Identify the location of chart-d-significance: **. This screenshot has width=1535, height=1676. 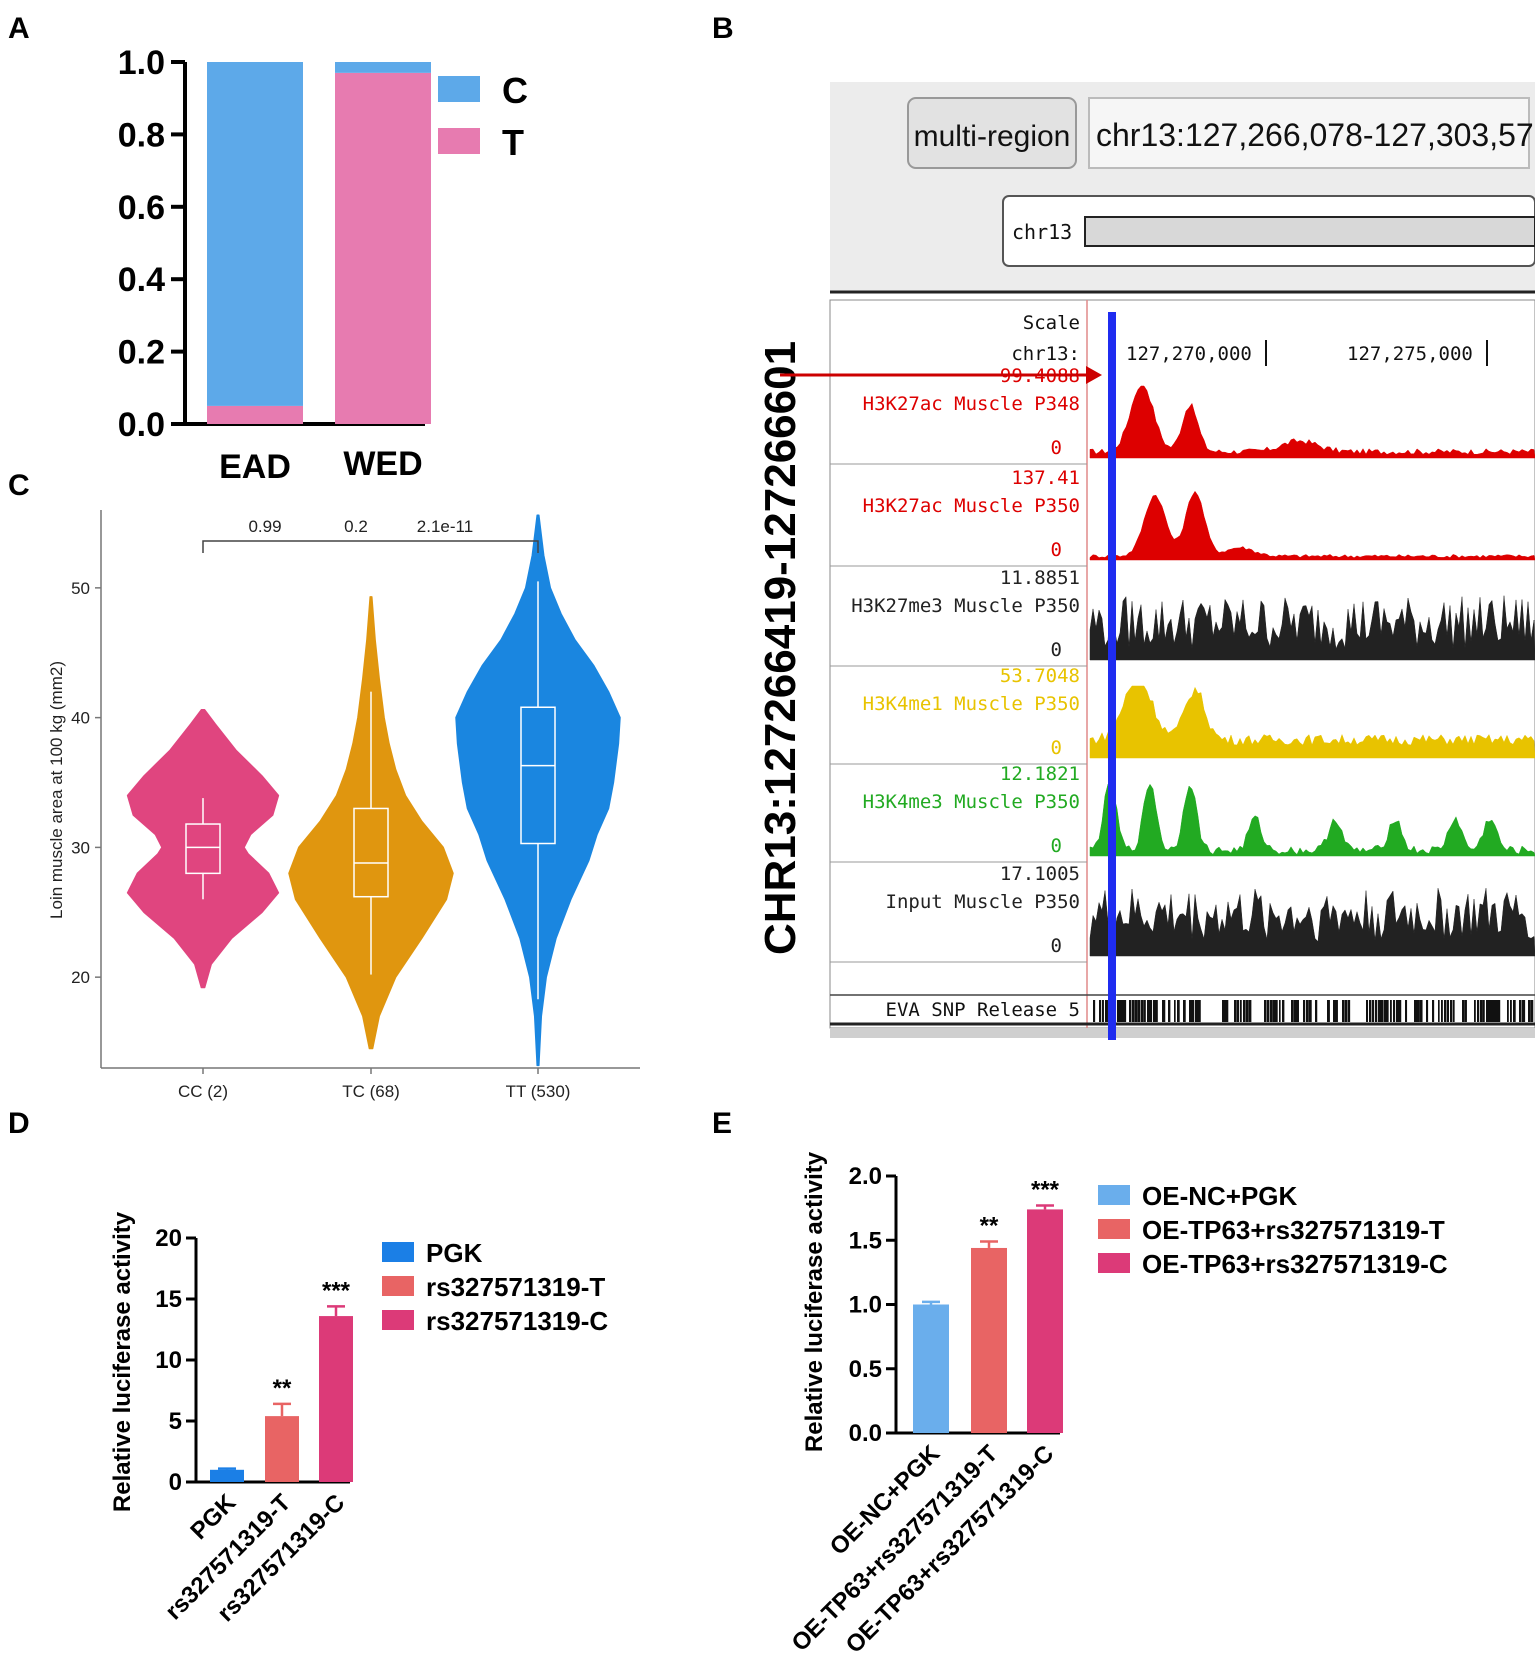
(282, 1388).